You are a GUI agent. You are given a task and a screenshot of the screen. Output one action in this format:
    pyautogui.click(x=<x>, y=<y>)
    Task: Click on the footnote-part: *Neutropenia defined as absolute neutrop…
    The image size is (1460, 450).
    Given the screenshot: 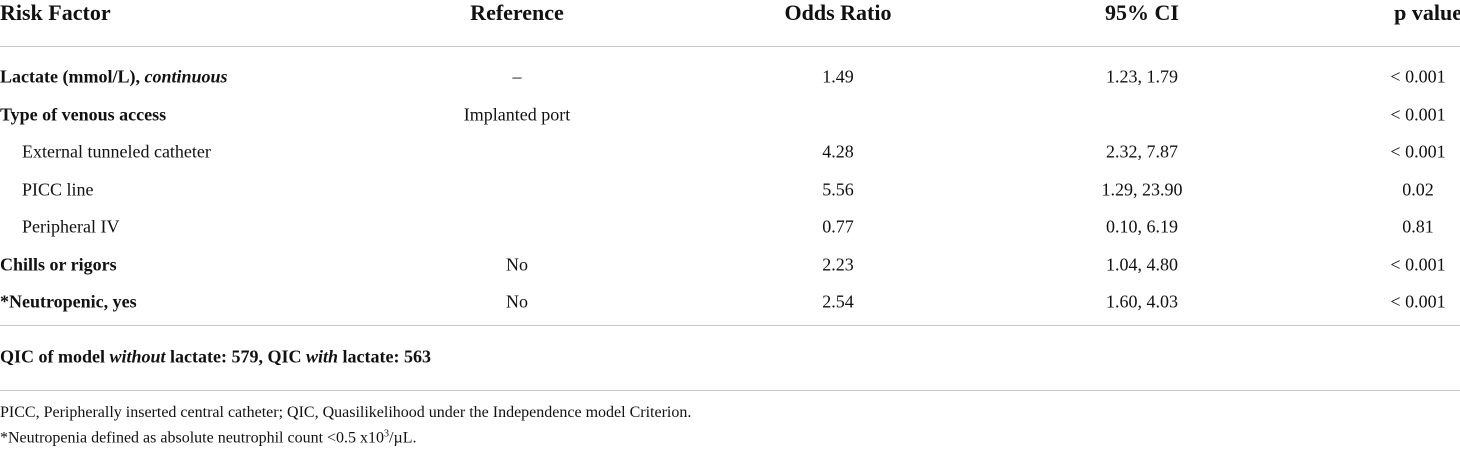 What is the action you would take?
    pyautogui.click(x=192, y=438)
    